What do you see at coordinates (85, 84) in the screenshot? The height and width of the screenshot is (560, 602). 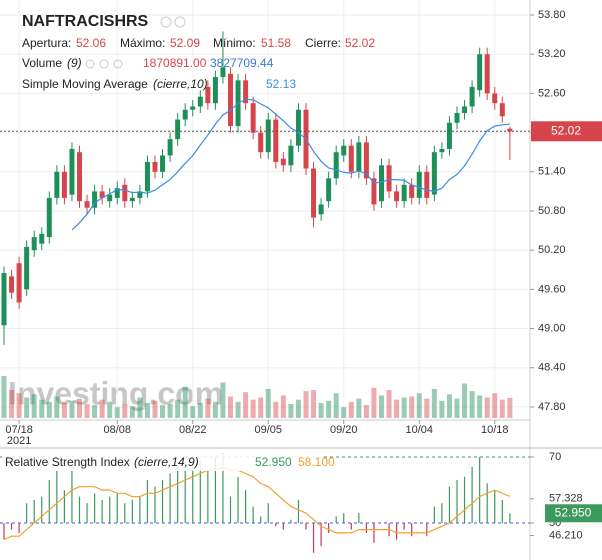 I see `sma-legend-name: Simple Moving Average` at bounding box center [85, 84].